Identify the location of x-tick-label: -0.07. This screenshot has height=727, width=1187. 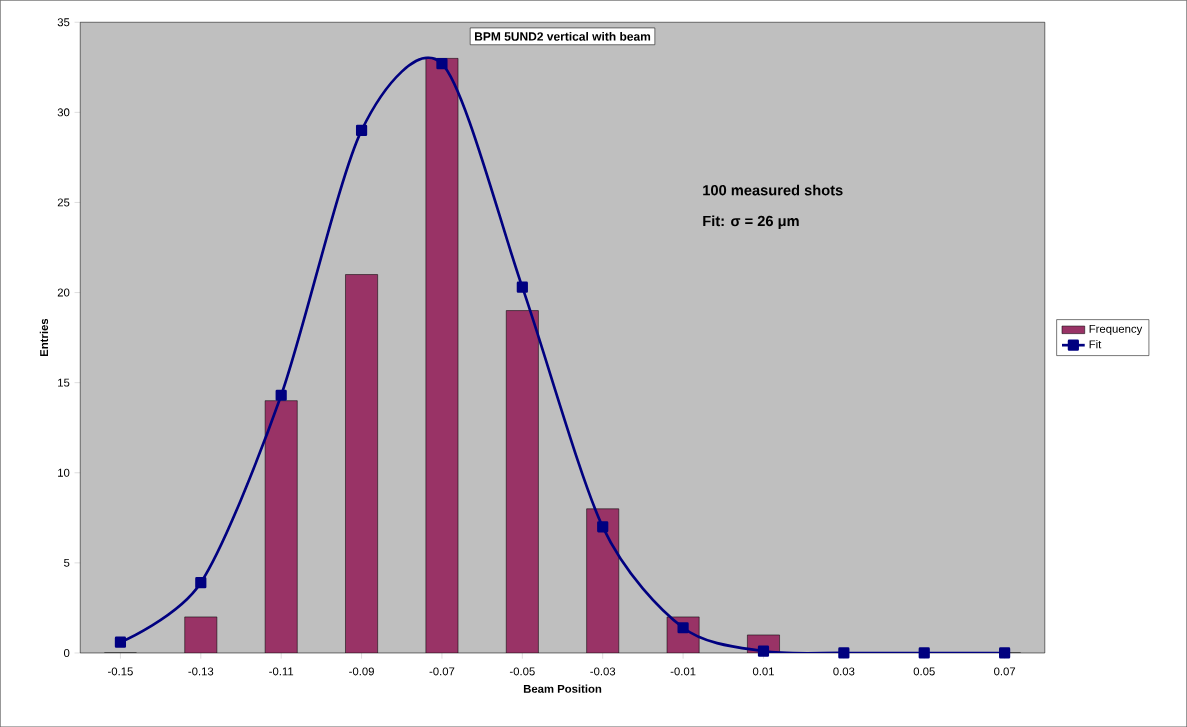
(442, 671).